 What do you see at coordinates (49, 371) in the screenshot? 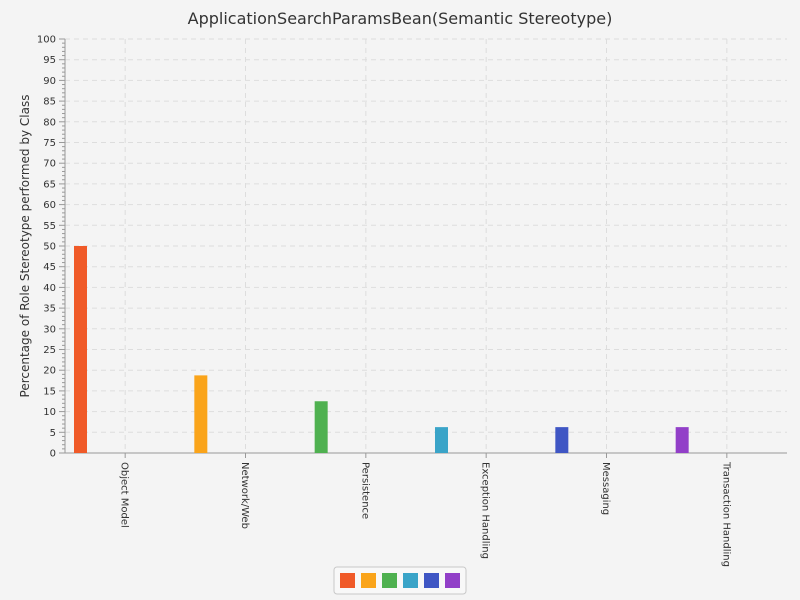
I see `y-tick-label: 20` at bounding box center [49, 371].